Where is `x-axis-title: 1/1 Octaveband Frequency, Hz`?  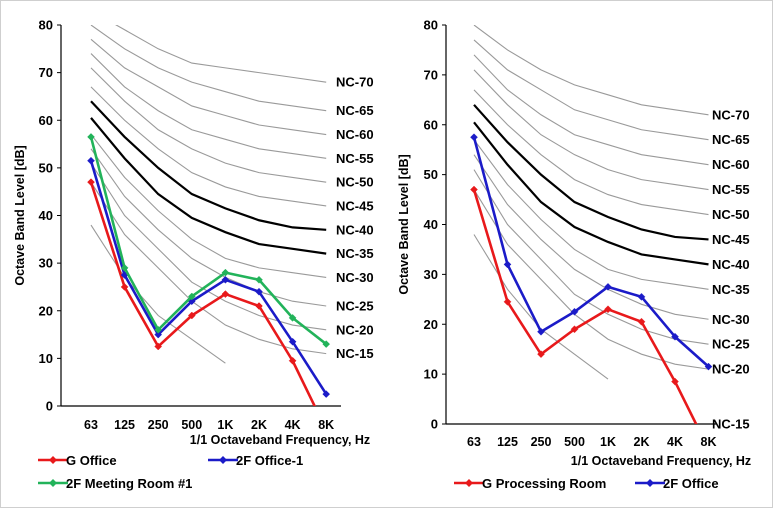 x-axis-title: 1/1 Octaveband Frequency, Hz is located at coordinates (661, 461).